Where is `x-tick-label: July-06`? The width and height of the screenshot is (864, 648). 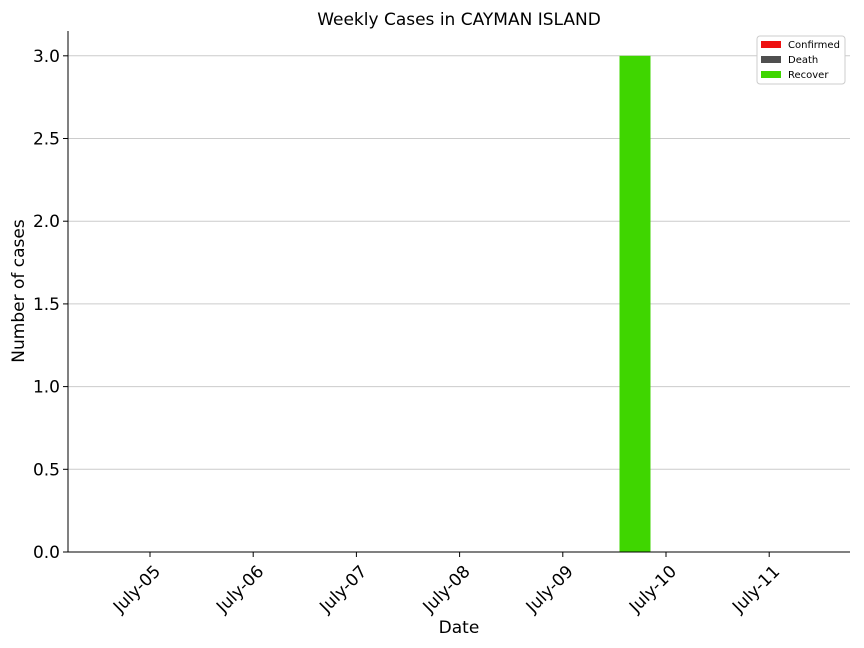 x-tick-label: July-06 is located at coordinates (240, 590).